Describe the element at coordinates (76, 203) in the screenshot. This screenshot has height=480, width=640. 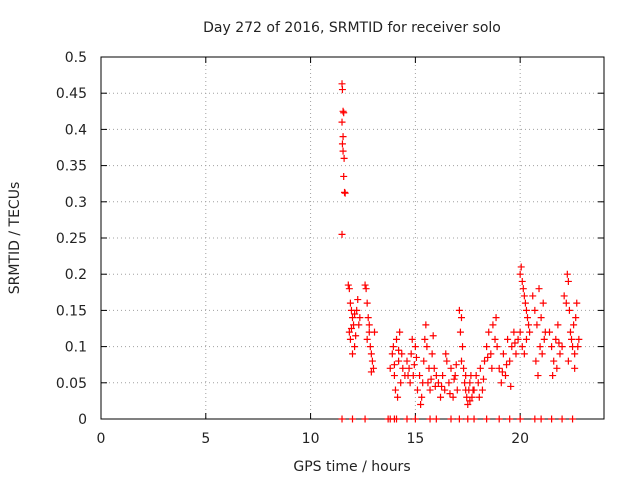
I see `y-tick-label: 0.3` at that location.